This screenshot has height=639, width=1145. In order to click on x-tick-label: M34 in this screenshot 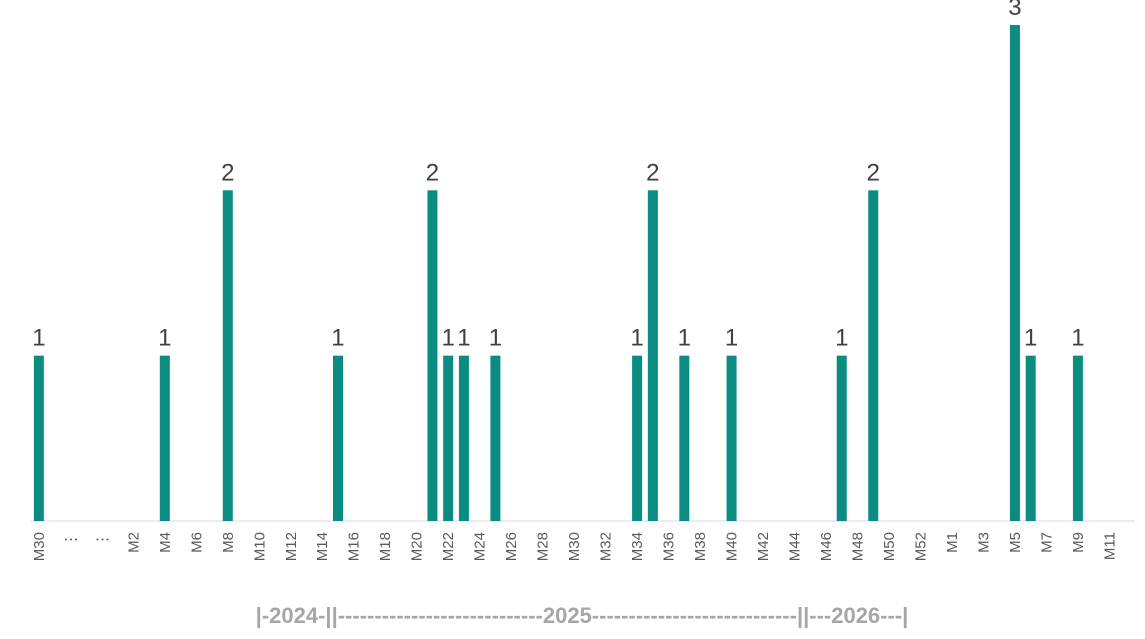, I will do `click(637, 546)`.